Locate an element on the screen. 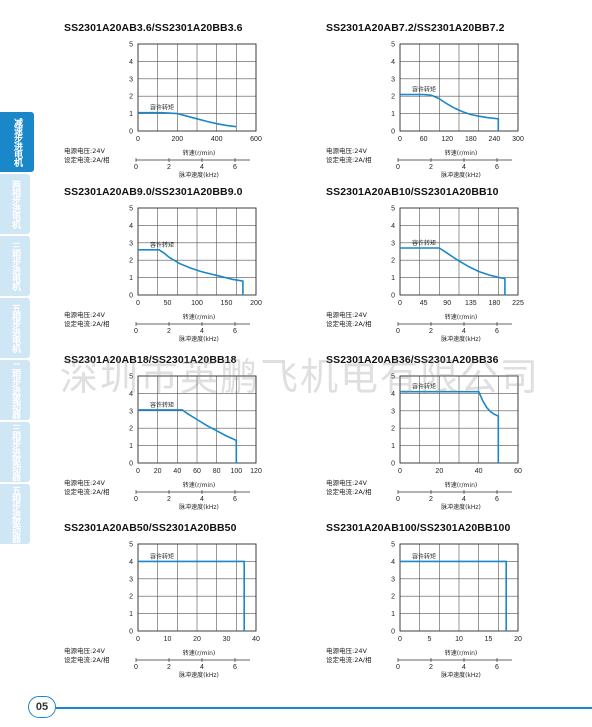 Image resolution: width=592 pixels, height=727 pixels. chart-title: SS2301A20AB18/SS2301A20BB18 is located at coordinates (150, 360).